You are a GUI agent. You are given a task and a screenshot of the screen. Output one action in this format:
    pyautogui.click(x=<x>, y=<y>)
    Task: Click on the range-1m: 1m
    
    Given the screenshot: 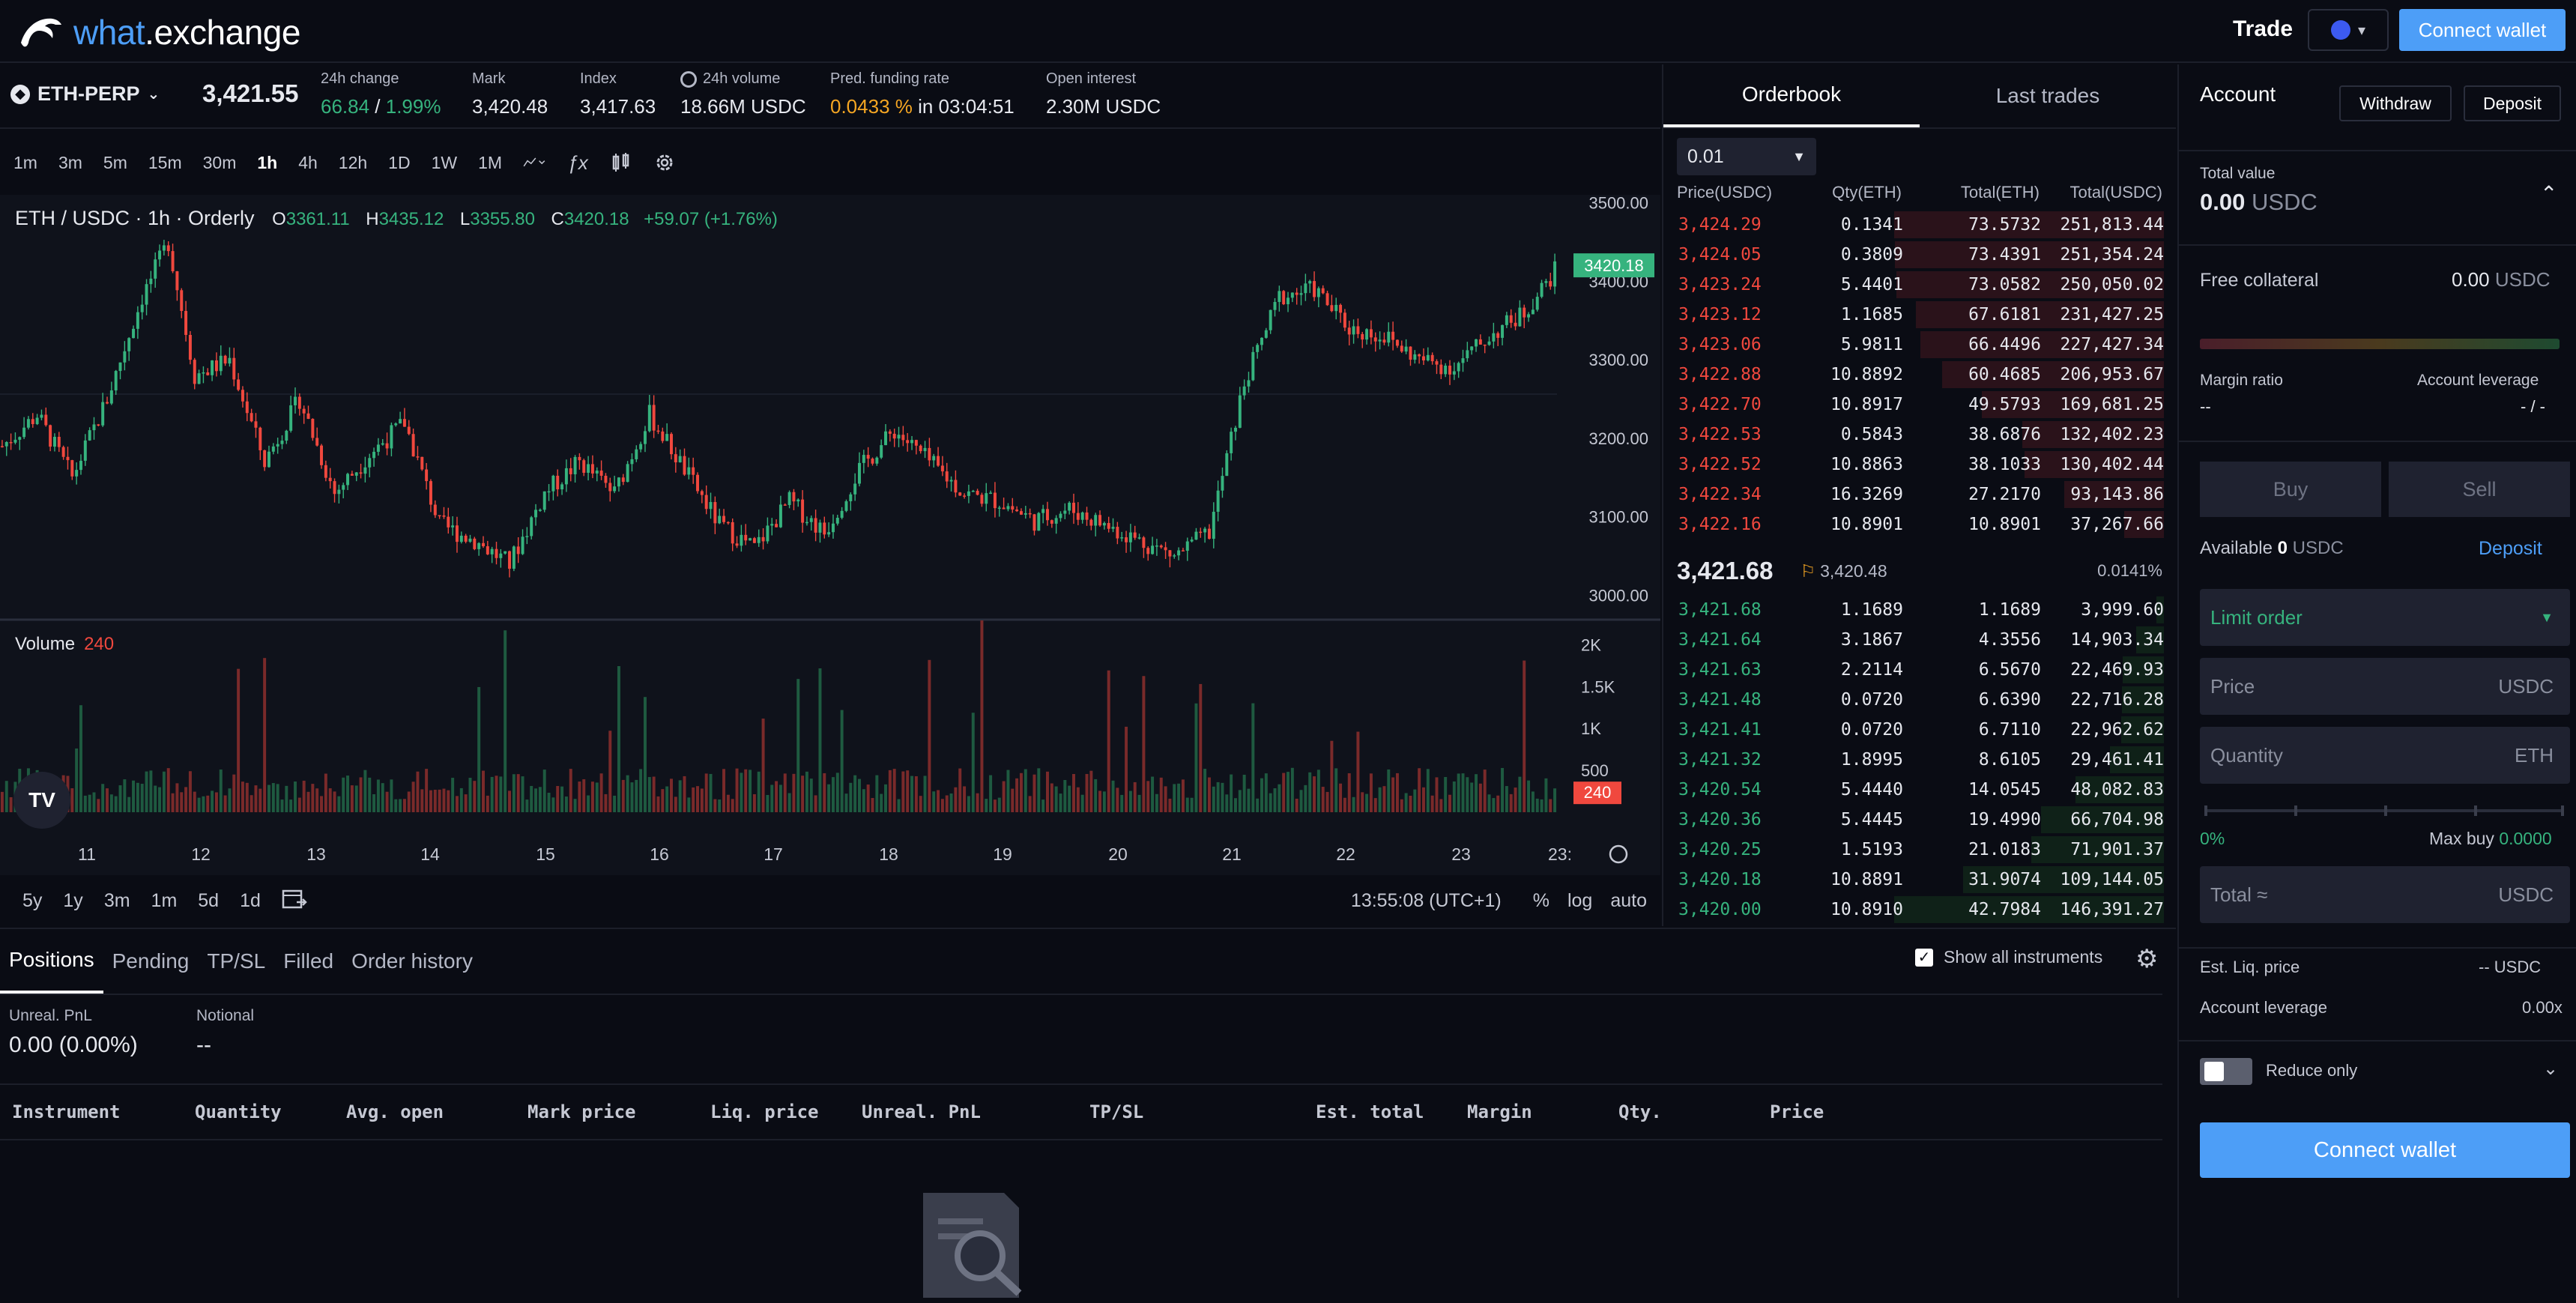 What is the action you would take?
    pyautogui.click(x=164, y=900)
    